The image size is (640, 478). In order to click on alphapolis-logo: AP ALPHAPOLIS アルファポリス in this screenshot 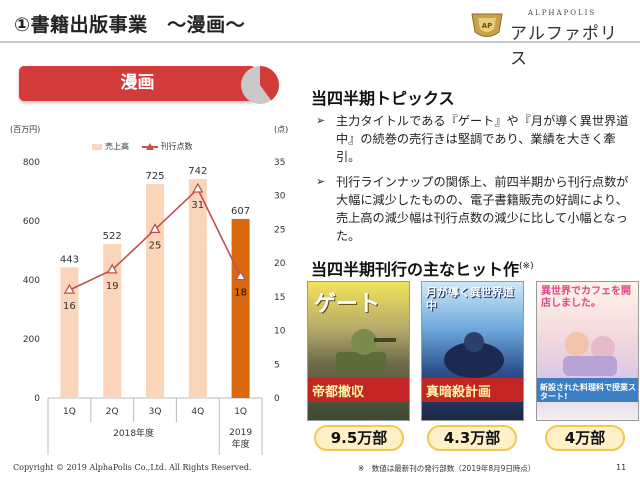, I will do `click(551, 38)`.